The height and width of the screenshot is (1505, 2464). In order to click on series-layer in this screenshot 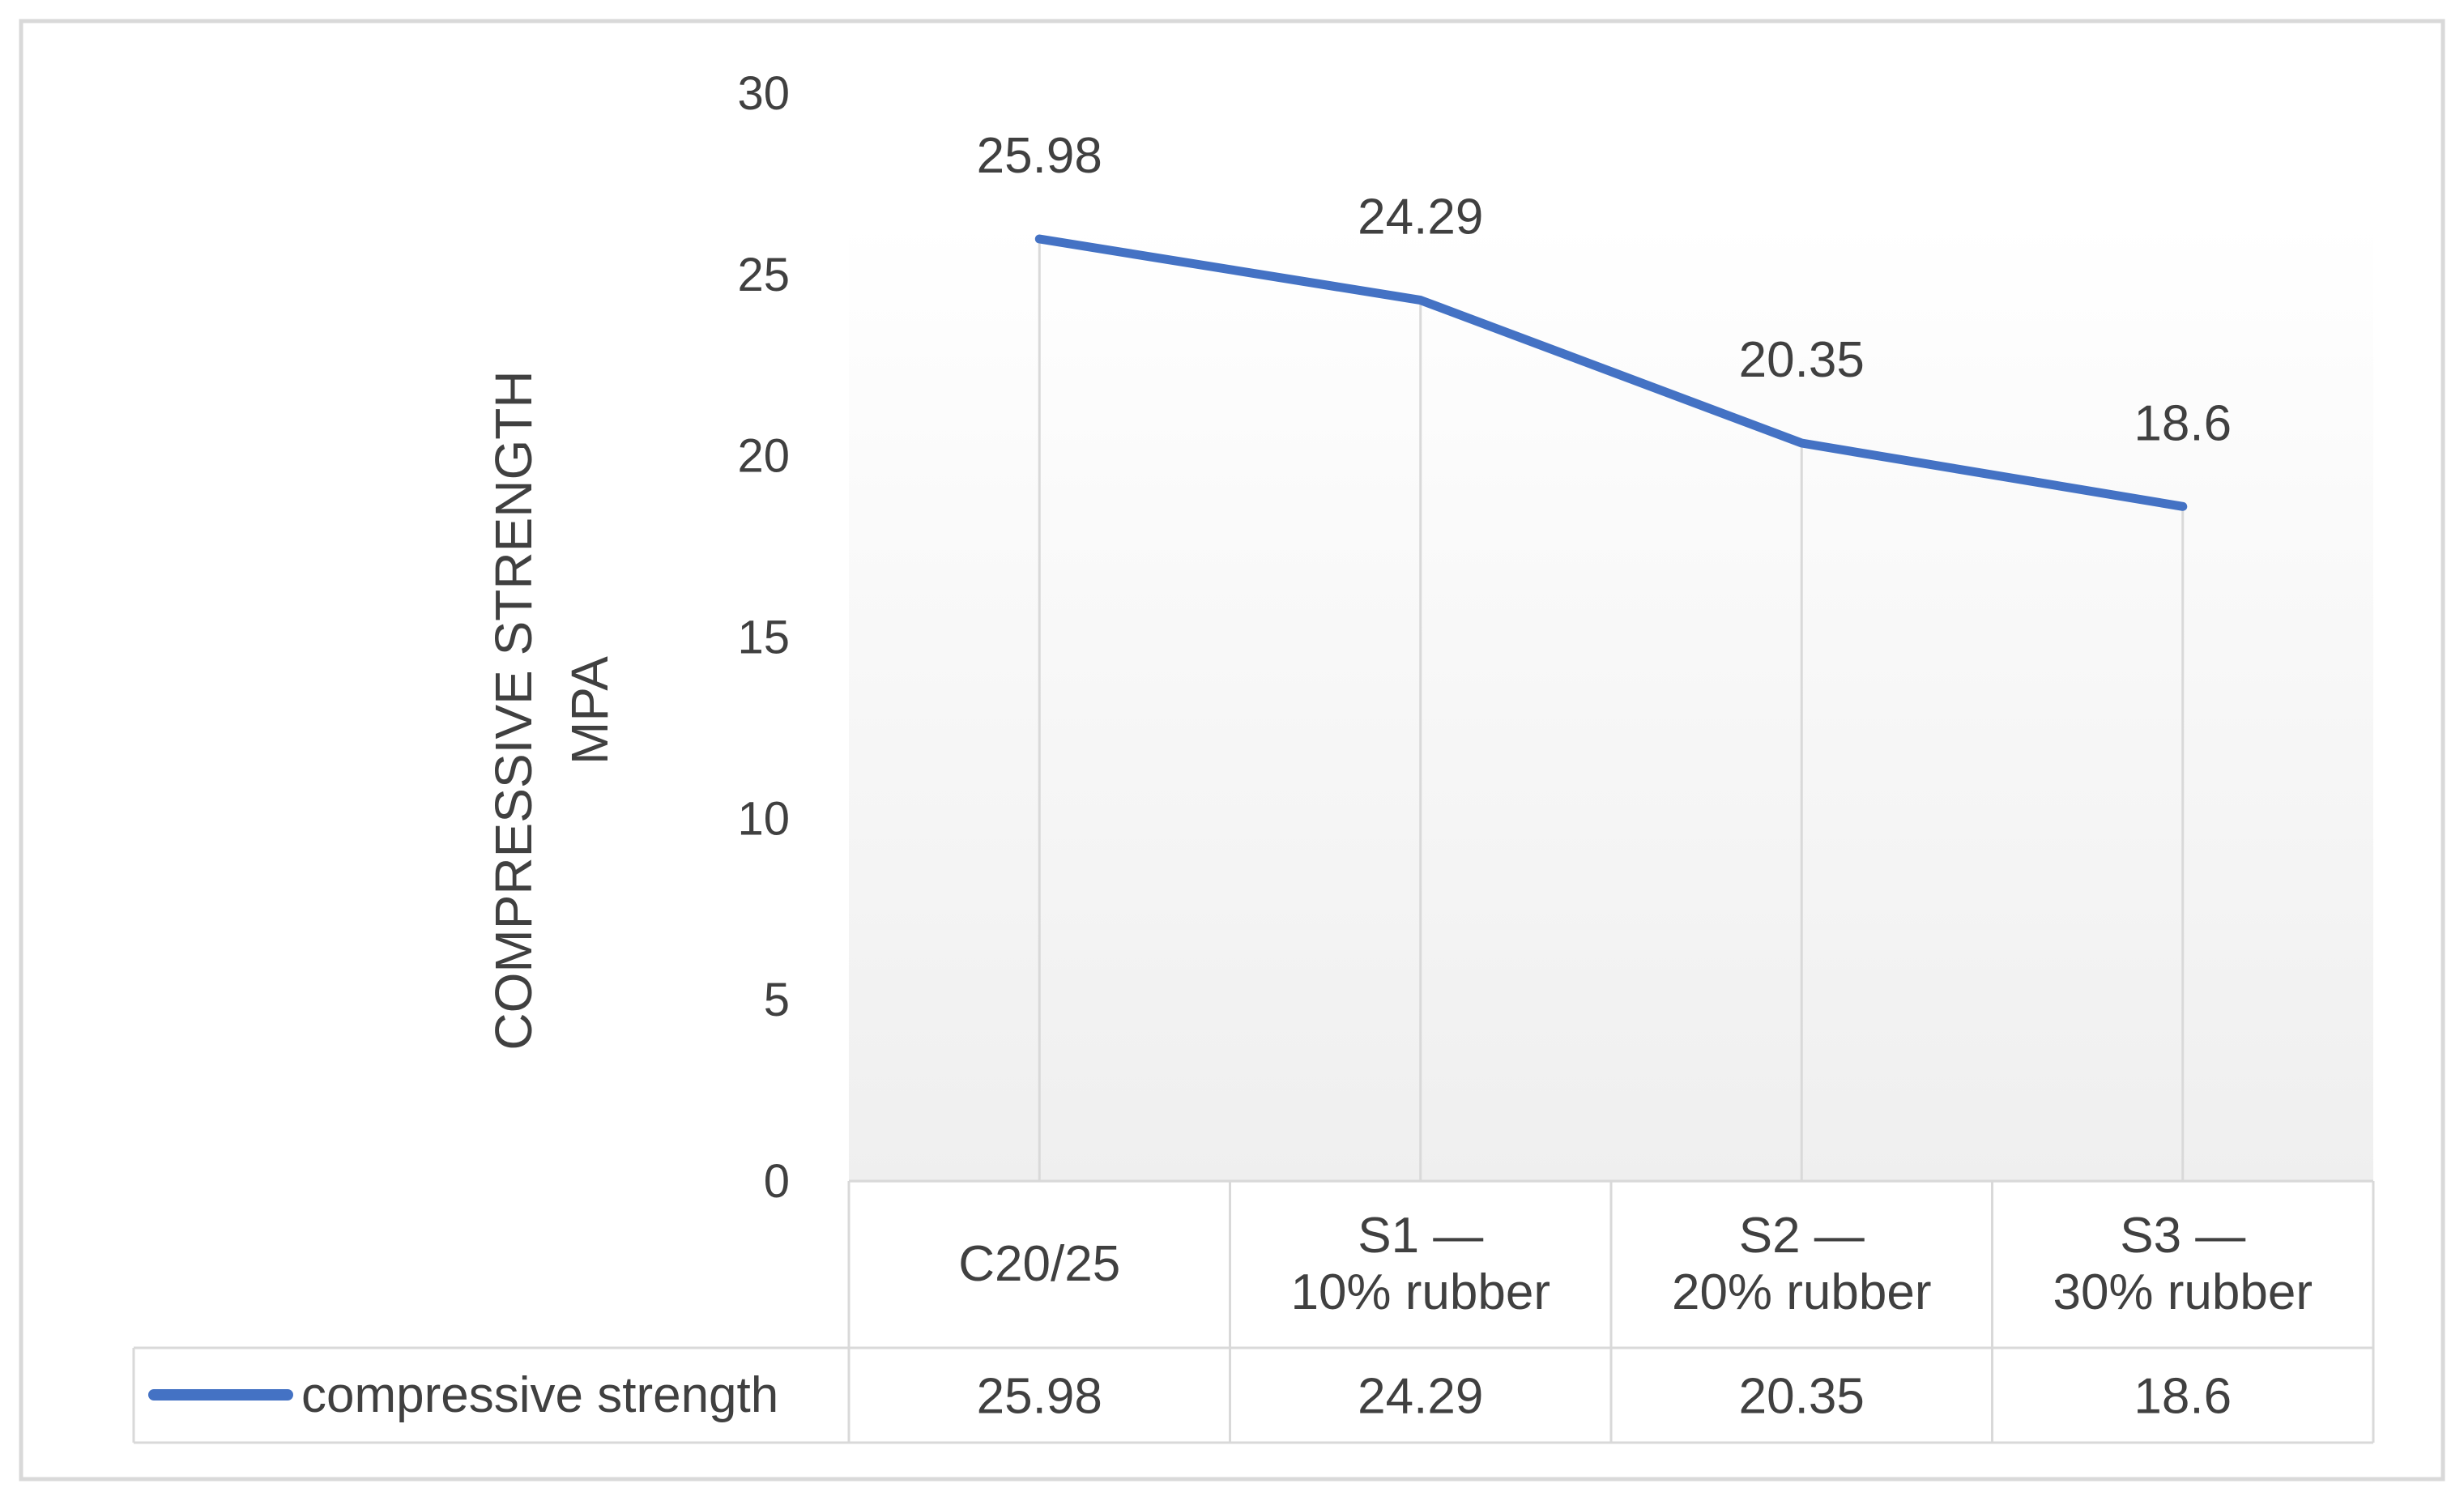, I will do `click(1611, 372)`.